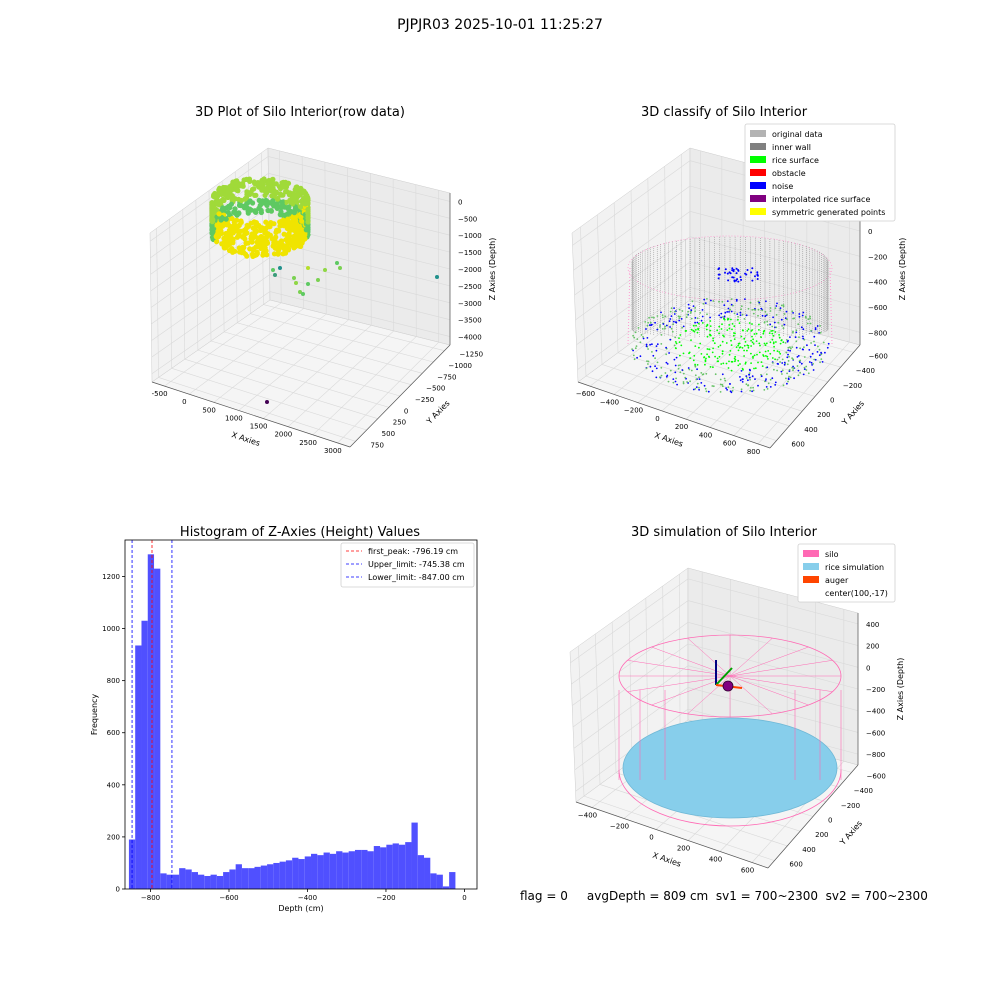  What do you see at coordinates (729, 444) in the screenshot?
I see `x-tick-label: 600` at bounding box center [729, 444].